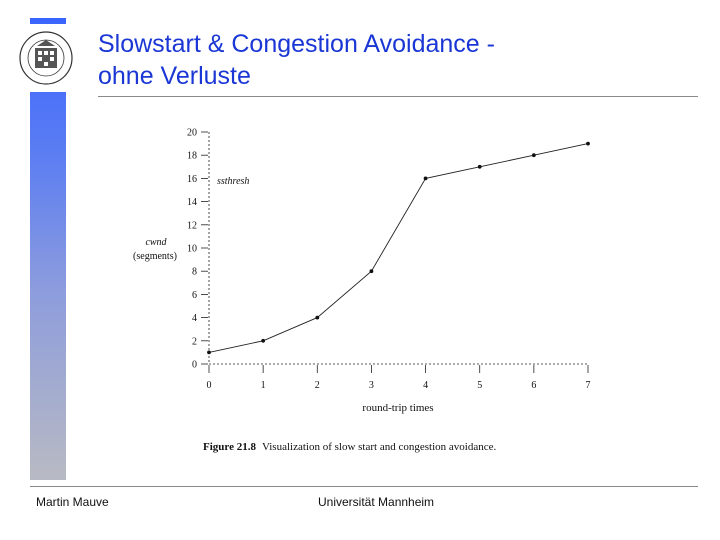 This screenshot has width=720, height=540. What do you see at coordinates (399, 378) in the screenshot?
I see `x-ticks: 0 1 2 3 4 5 6 7` at bounding box center [399, 378].